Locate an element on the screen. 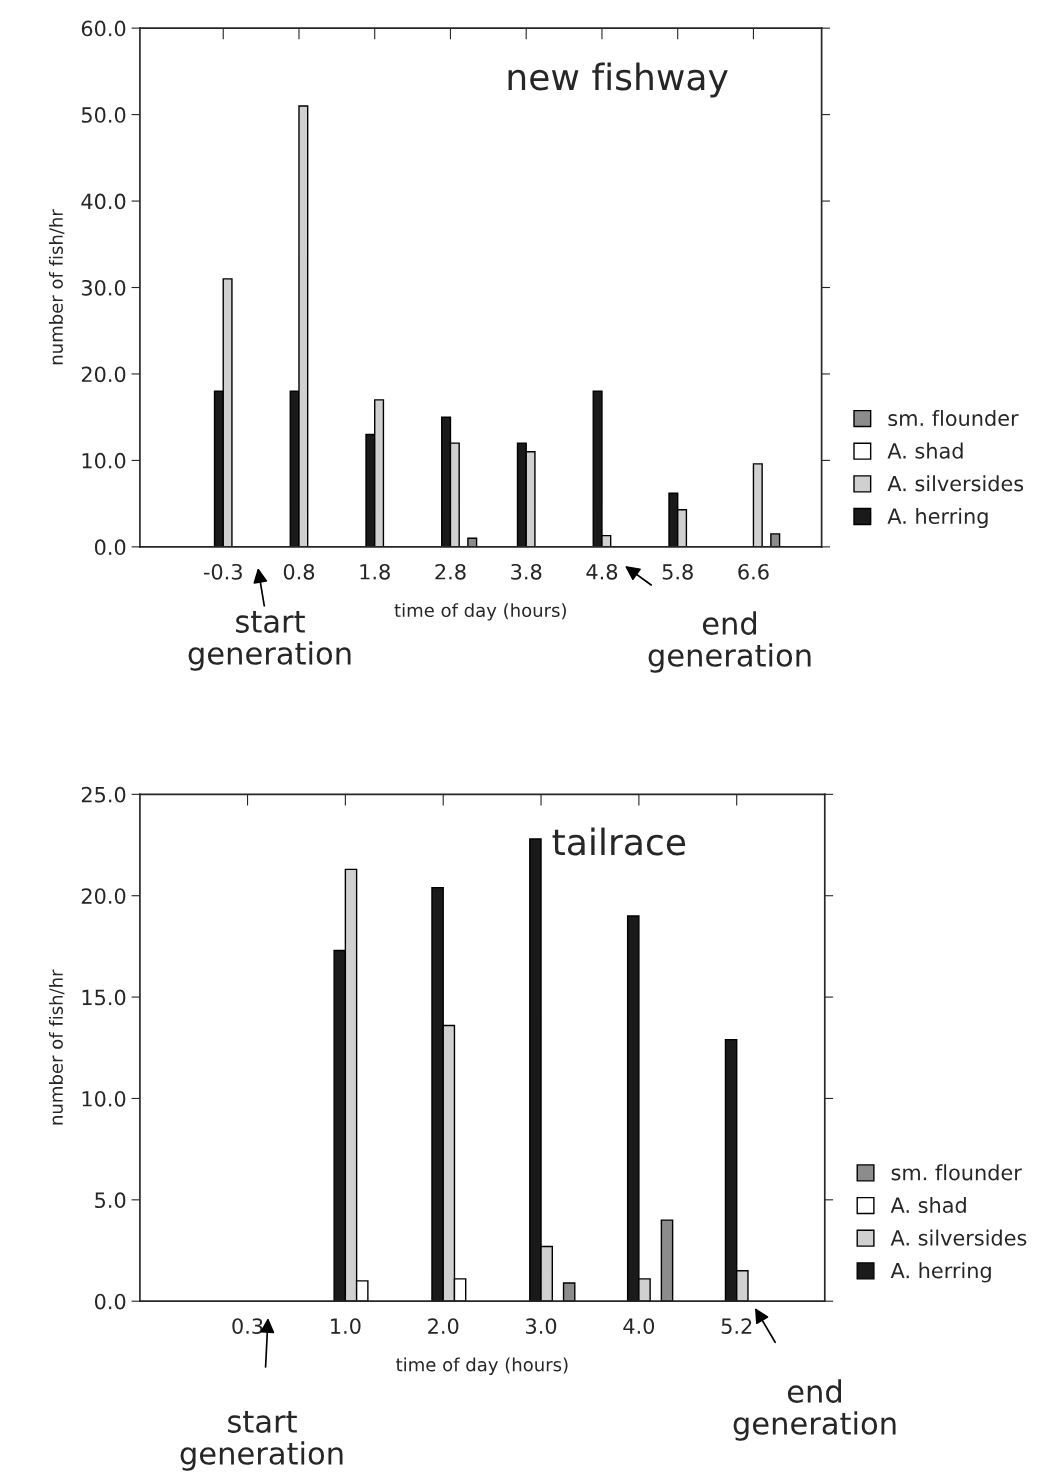 This screenshot has height=1482, width=1052. text: new fishway is located at coordinates (618, 80).